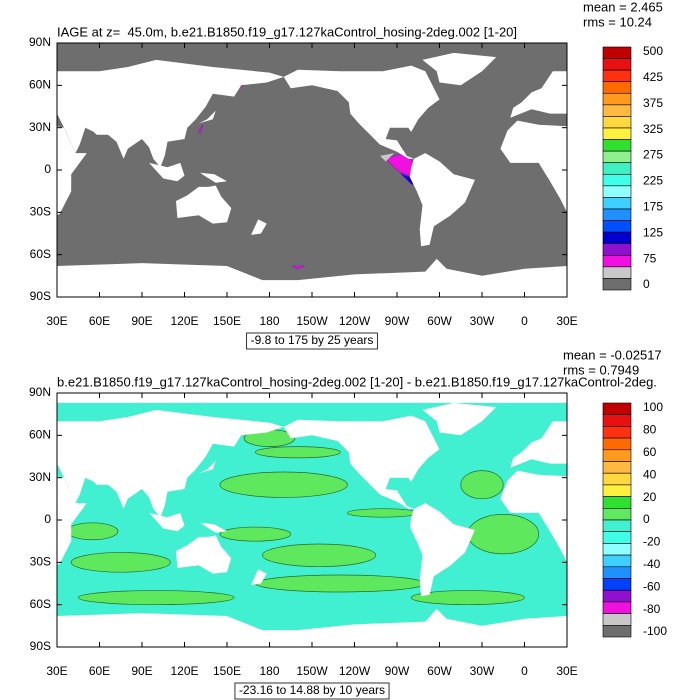 The image size is (700, 700). What do you see at coordinates (40, 392) in the screenshot?
I see `y-tick-label: 90N` at bounding box center [40, 392].